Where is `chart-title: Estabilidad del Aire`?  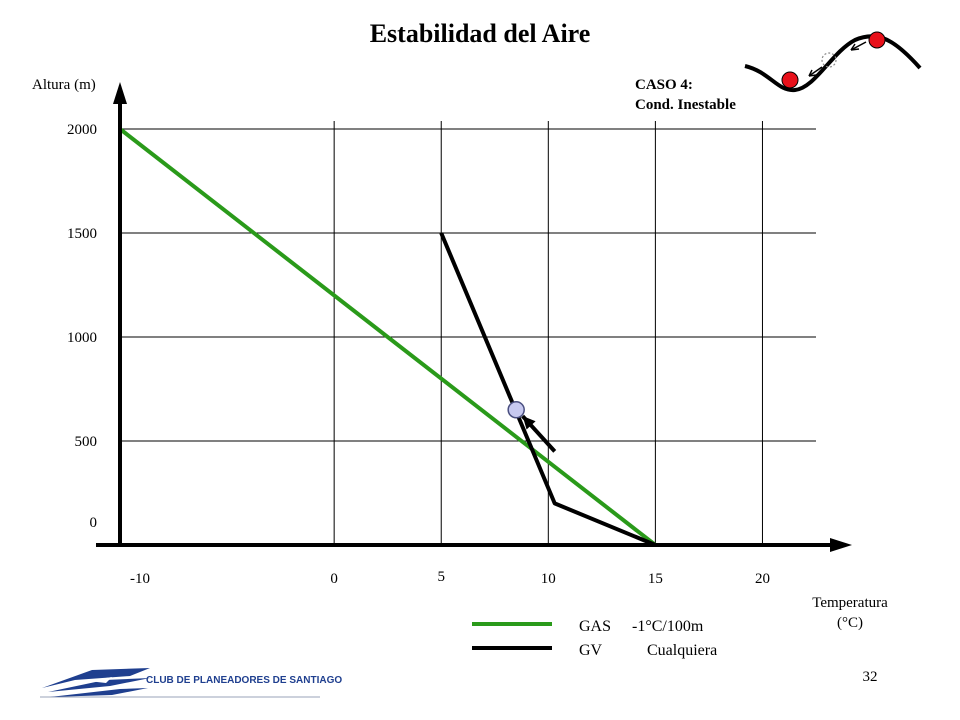 chart-title: Estabilidad del Aire is located at coordinates (480, 33).